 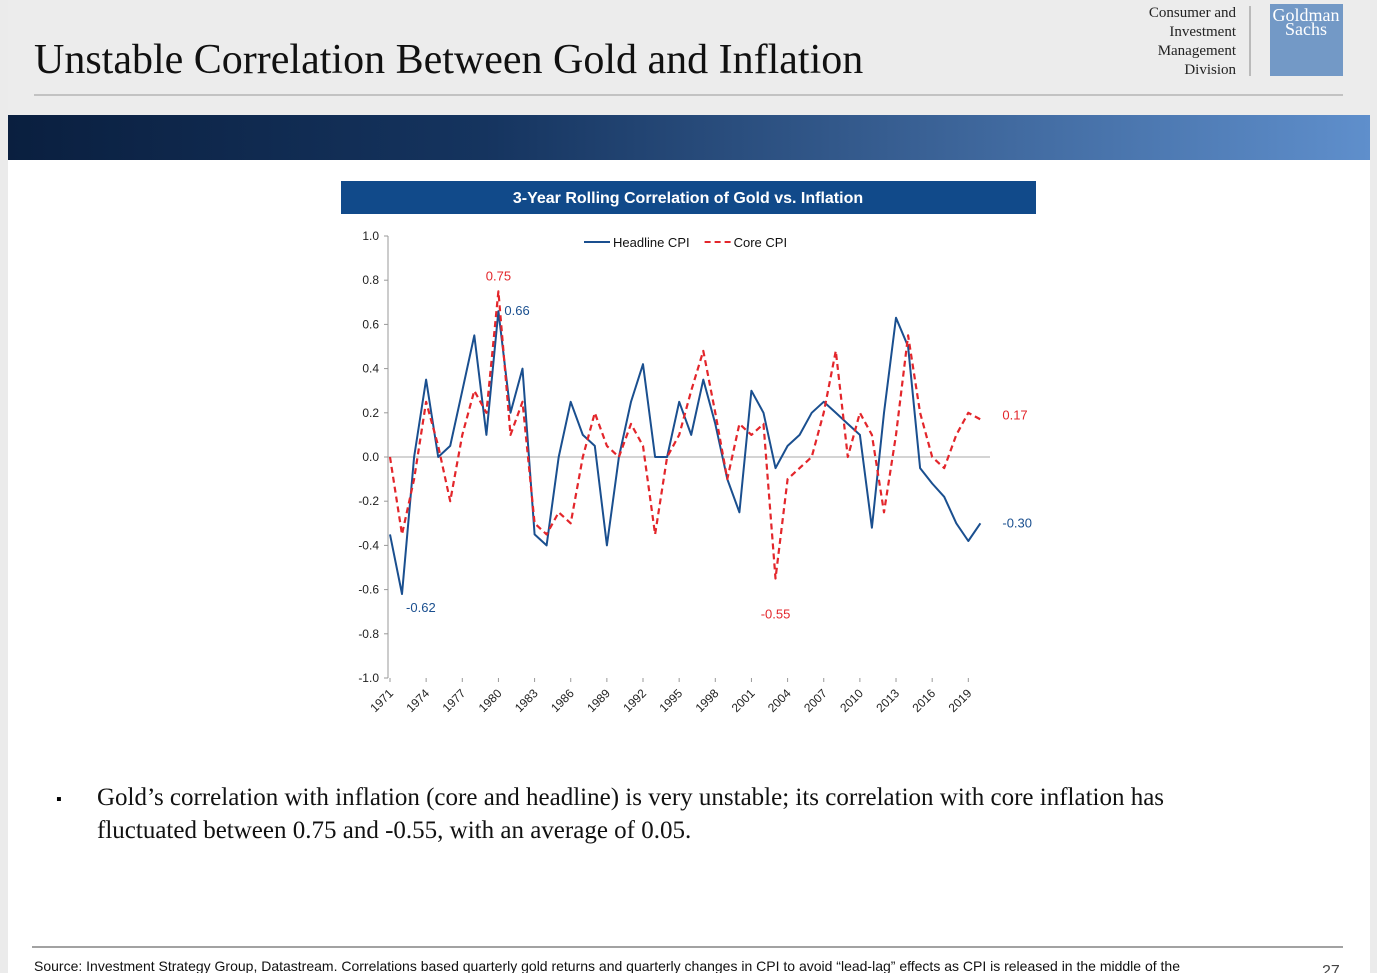 What do you see at coordinates (368, 678) in the screenshot?
I see `y-tick-label: -1.0` at bounding box center [368, 678].